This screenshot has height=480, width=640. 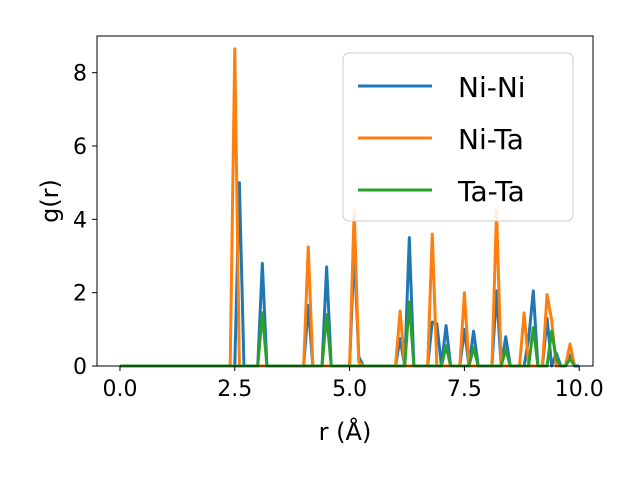 What do you see at coordinates (80, 294) in the screenshot?
I see `y-tick-label: 2` at bounding box center [80, 294].